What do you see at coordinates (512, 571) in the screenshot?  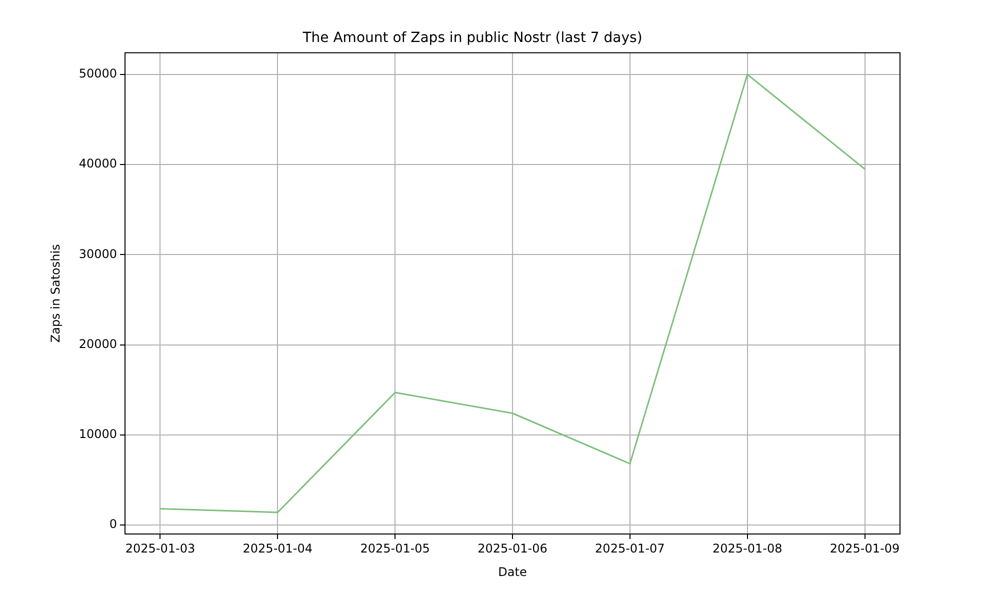 I see `x-axis-title: Date` at bounding box center [512, 571].